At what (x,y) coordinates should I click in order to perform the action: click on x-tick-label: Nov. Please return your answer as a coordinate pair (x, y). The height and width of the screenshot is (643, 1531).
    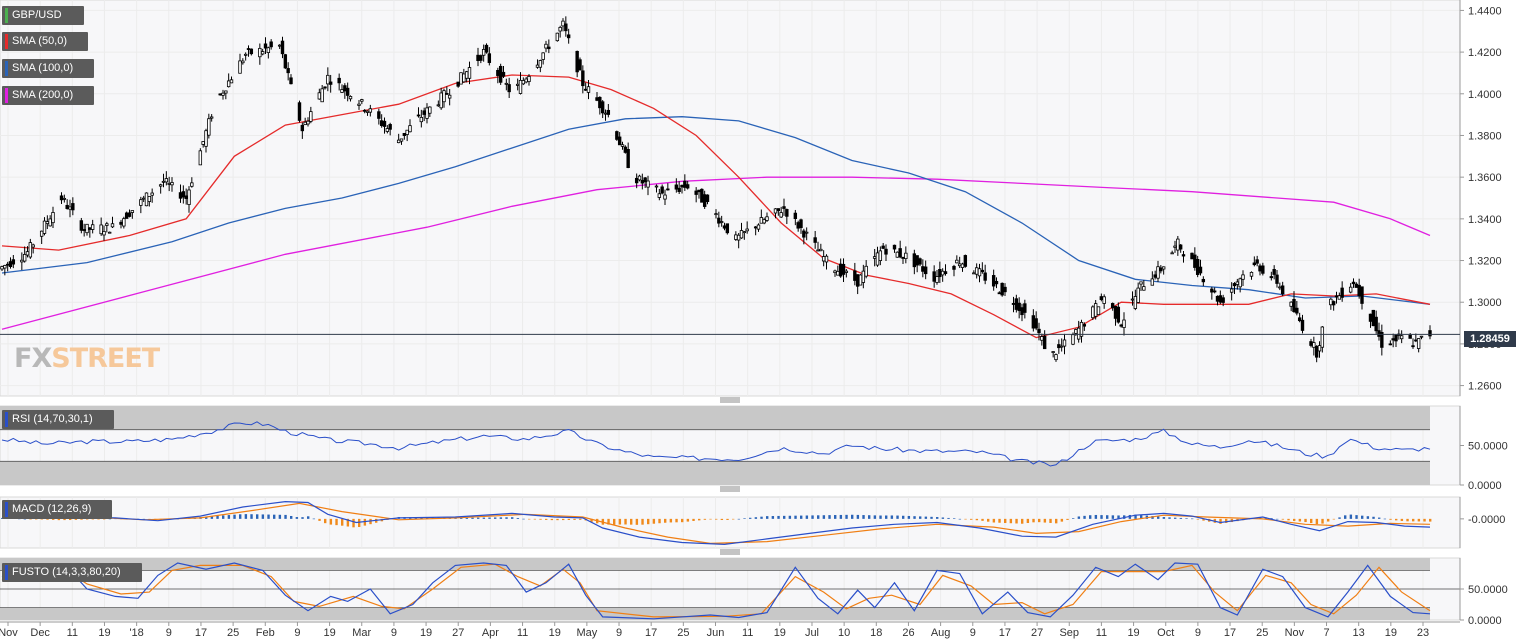
    Looking at the image, I should click on (9, 633).